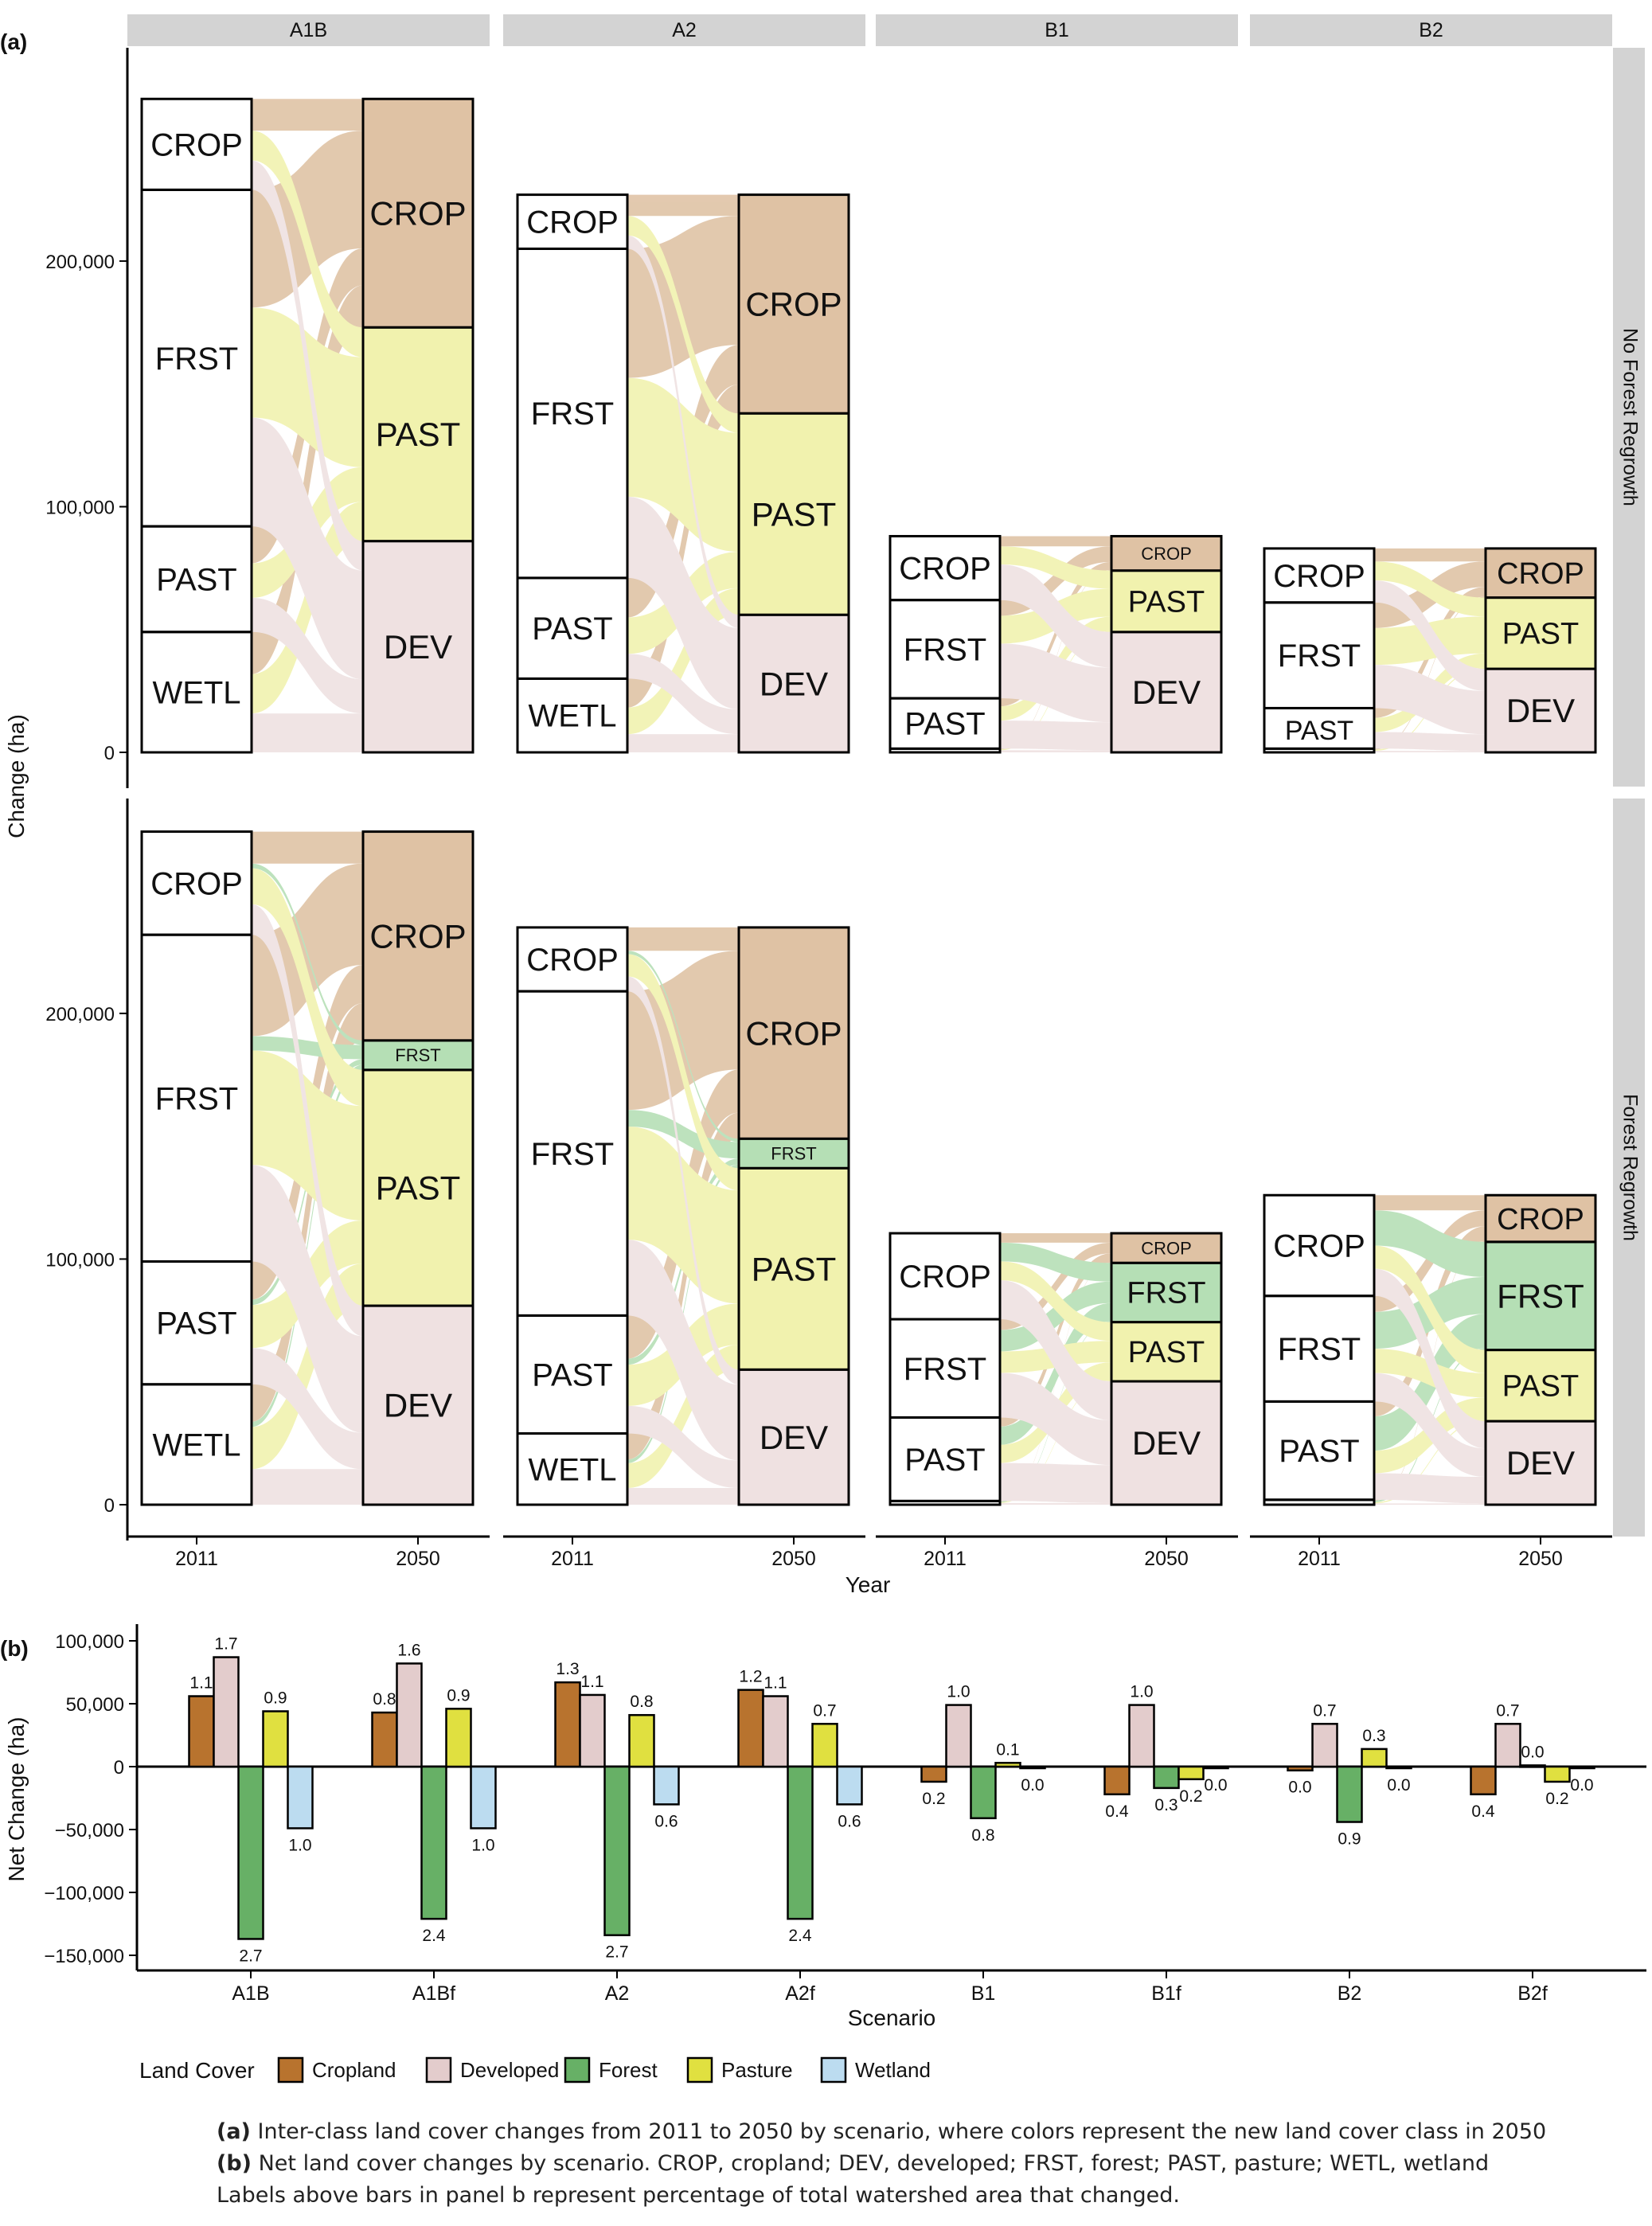 The image size is (1652, 2226). I want to click on facet-strip-b2, so click(1431, 30).